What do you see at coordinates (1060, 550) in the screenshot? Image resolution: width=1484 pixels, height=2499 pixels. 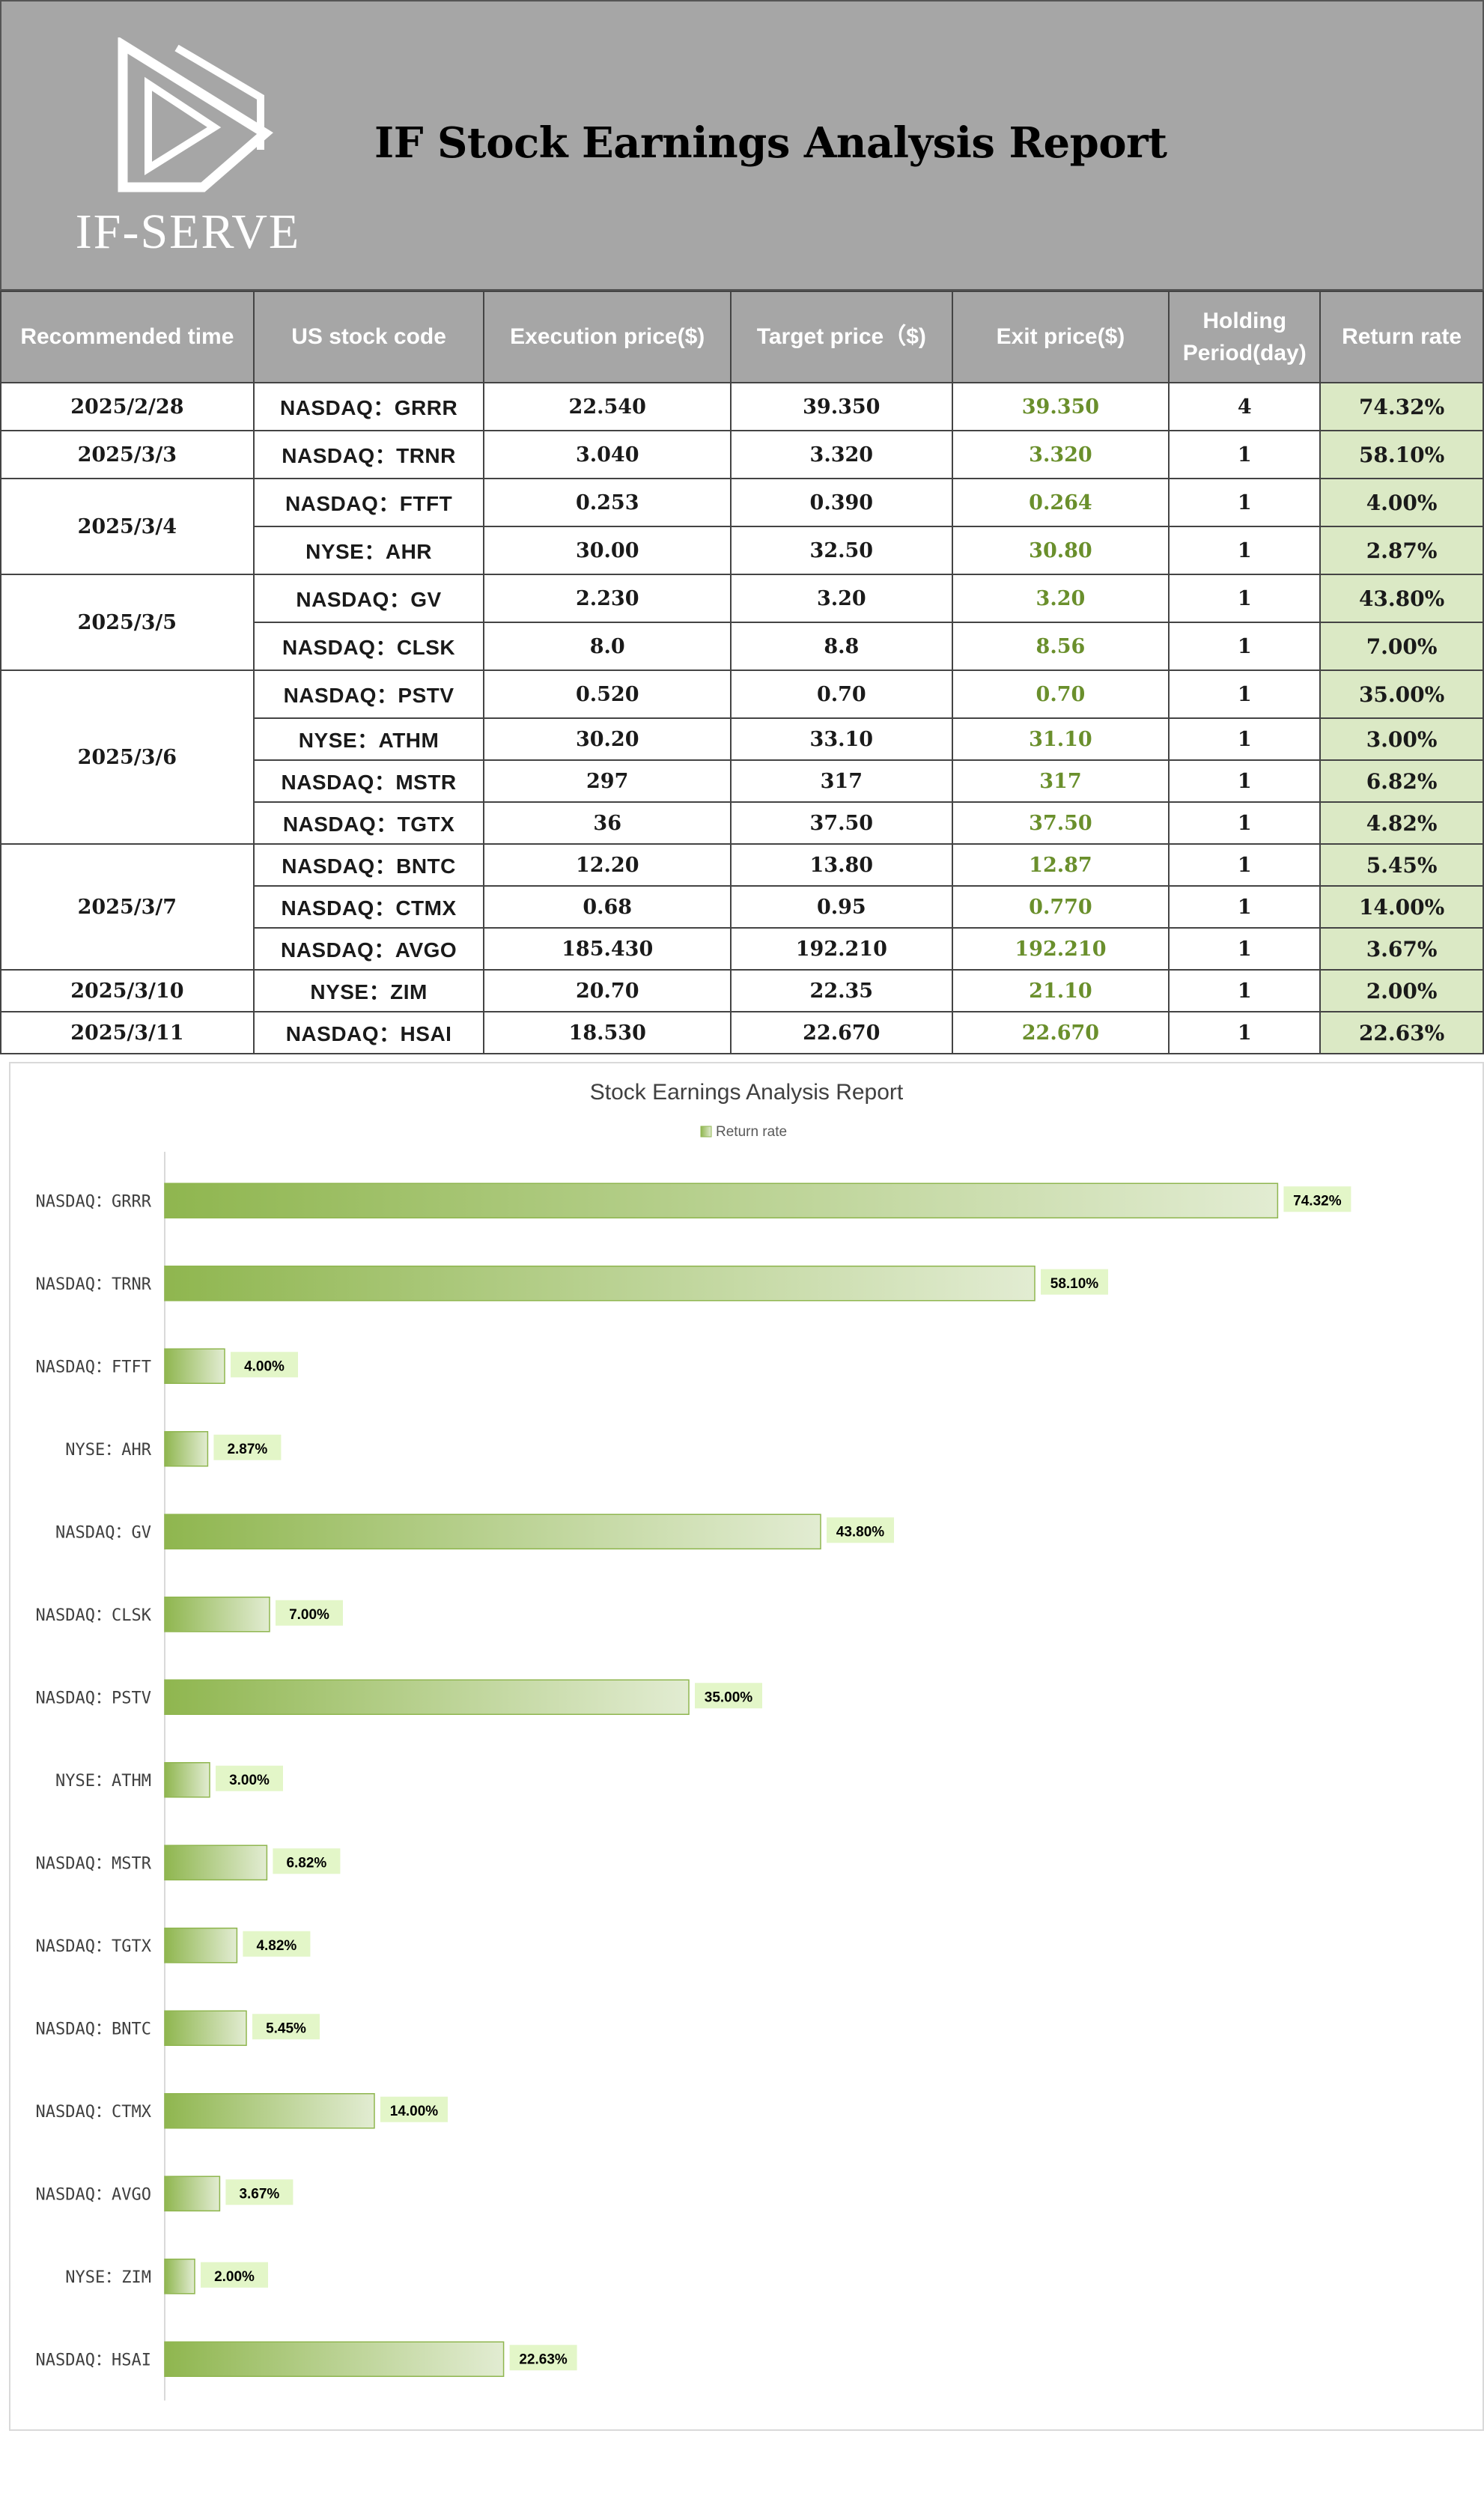 I see `exit-price-cell: 30.80` at bounding box center [1060, 550].